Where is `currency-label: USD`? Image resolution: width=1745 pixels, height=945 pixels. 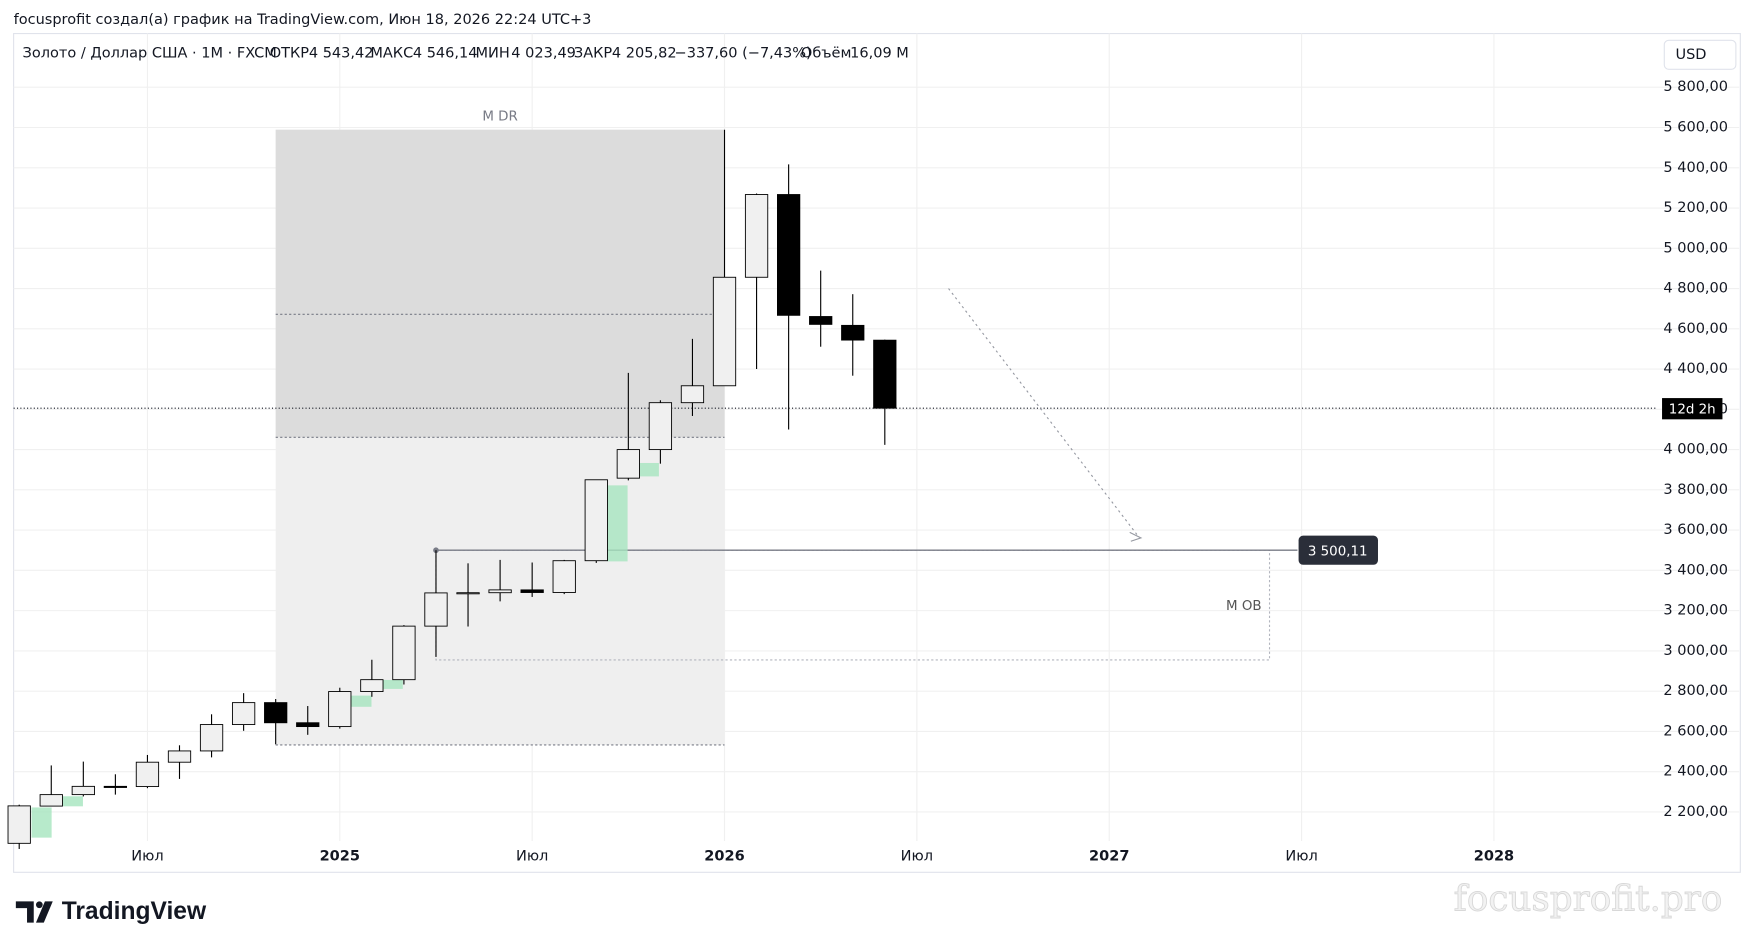 currency-label: USD is located at coordinates (1690, 55).